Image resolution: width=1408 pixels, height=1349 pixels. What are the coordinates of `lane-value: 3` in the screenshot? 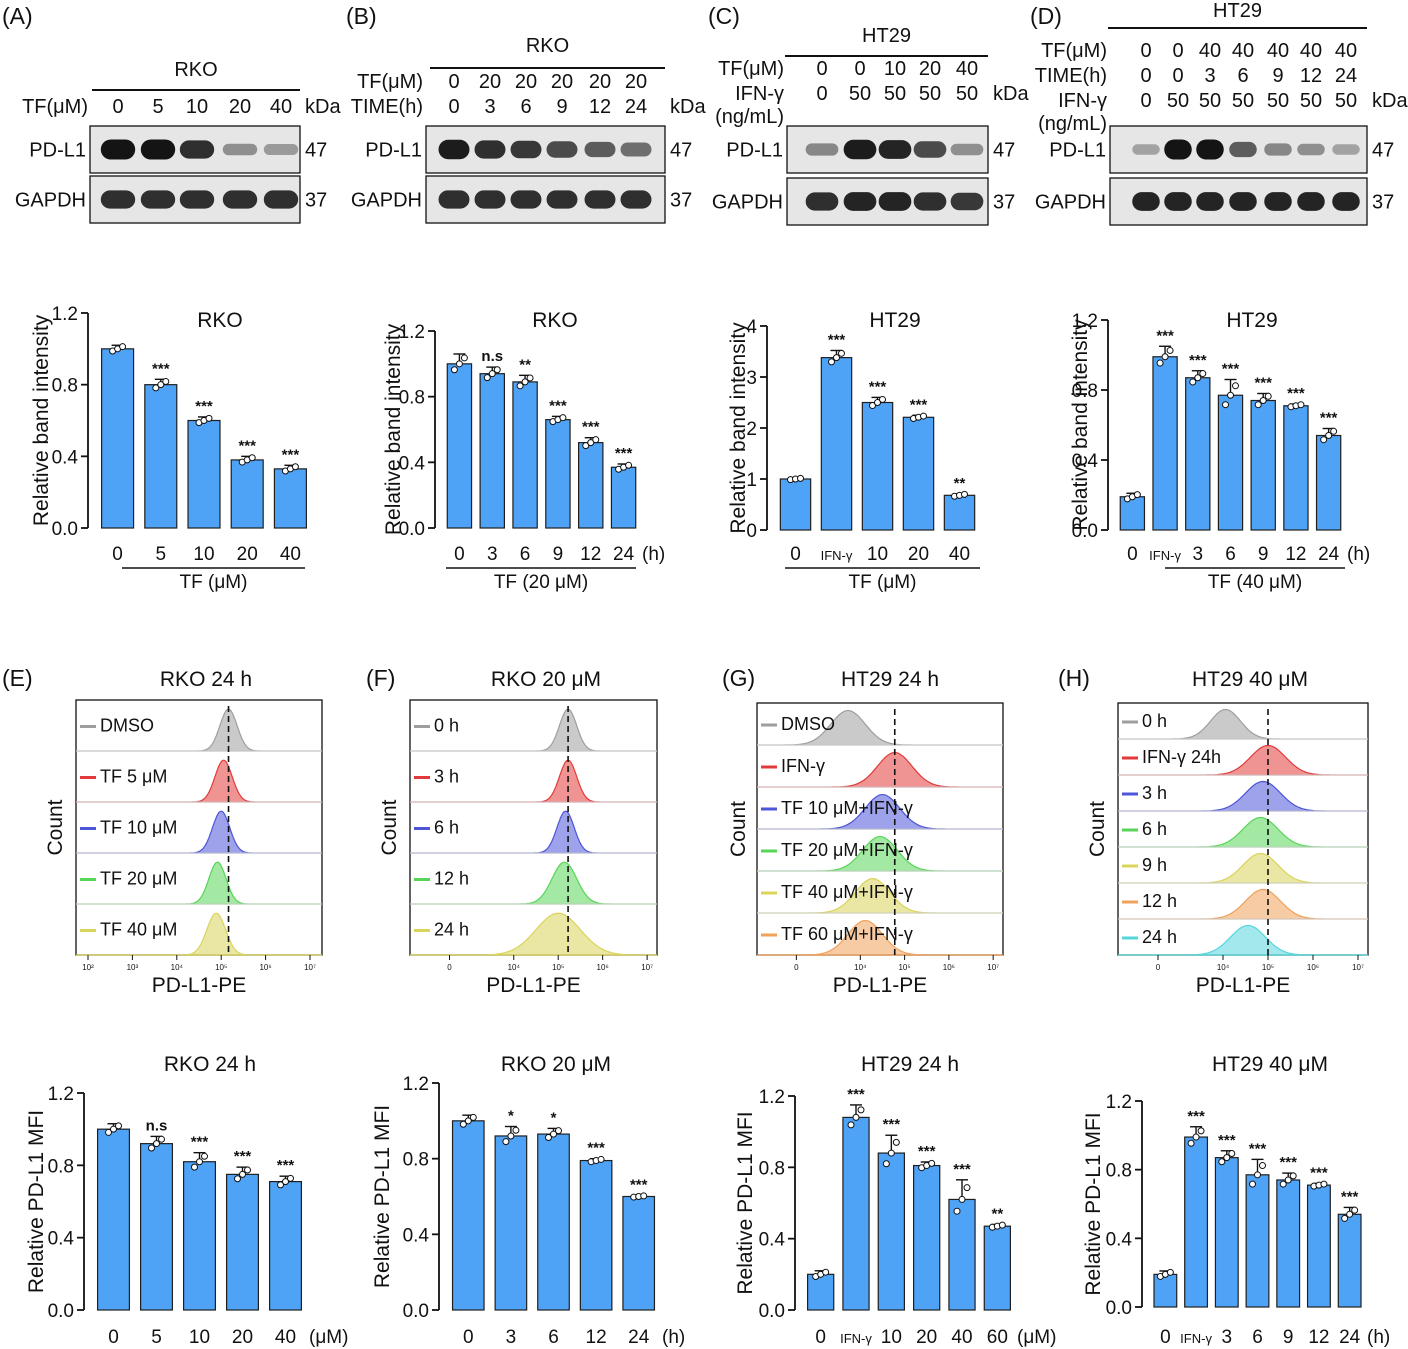 It's located at (489, 107).